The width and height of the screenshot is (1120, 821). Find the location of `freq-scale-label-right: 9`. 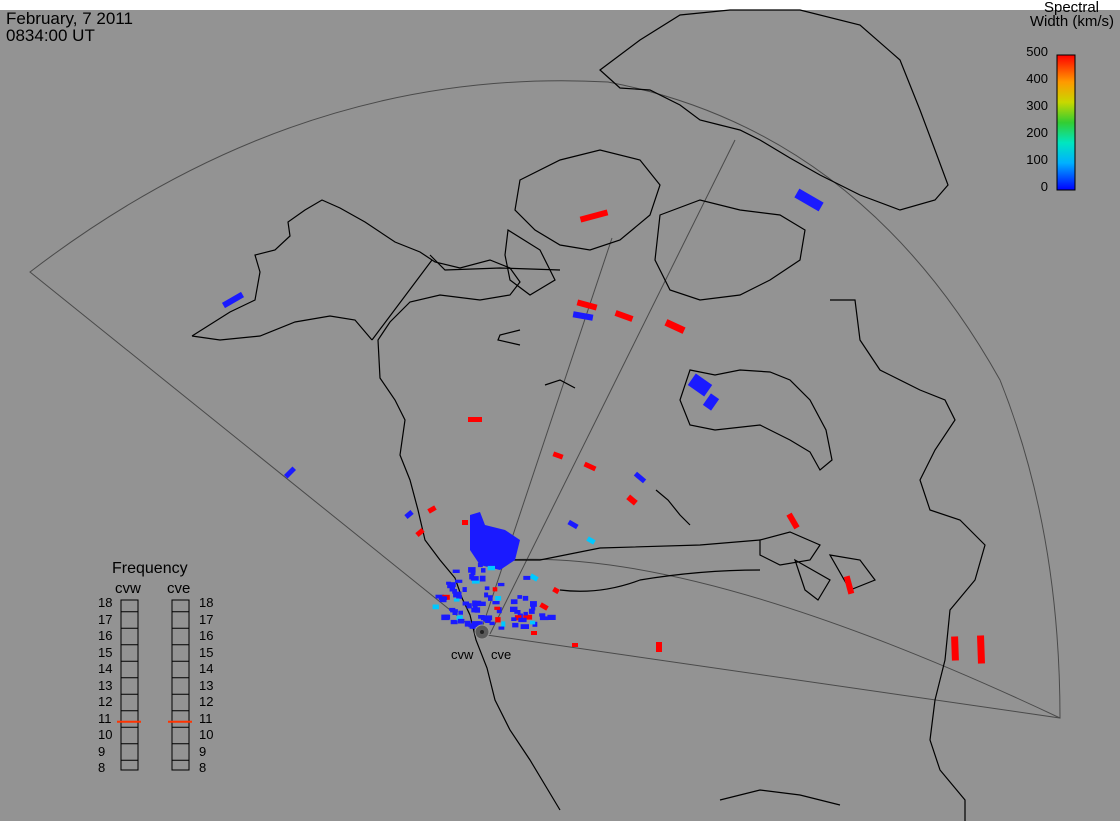

freq-scale-label-right: 9 is located at coordinates (203, 751).